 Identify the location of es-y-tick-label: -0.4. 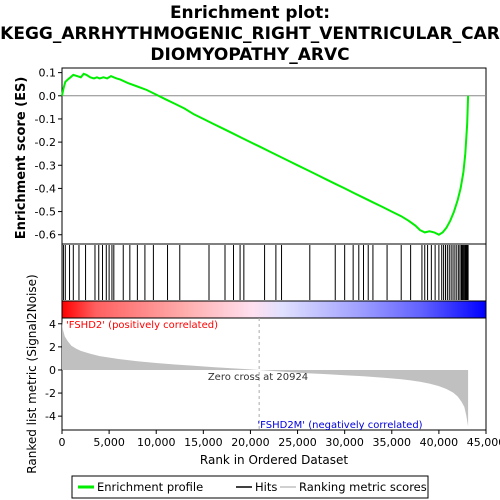
(45, 188).